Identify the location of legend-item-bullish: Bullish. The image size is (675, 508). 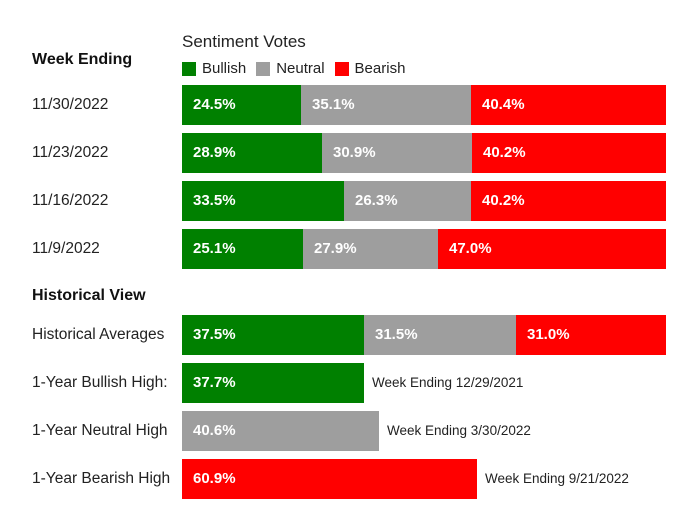
(214, 68).